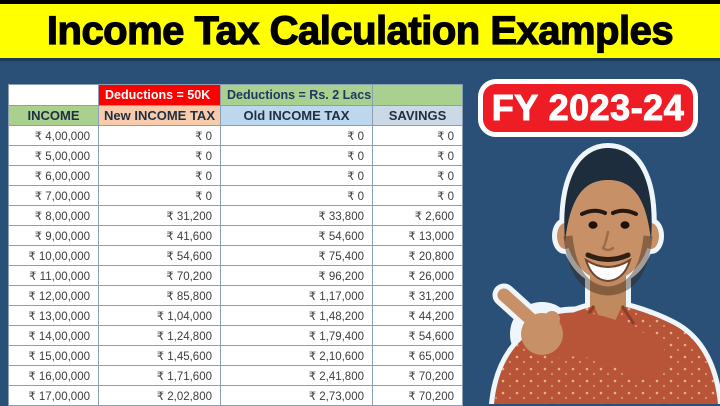 The image size is (720, 406). What do you see at coordinates (53, 155) in the screenshot?
I see `income-cell: ₹ 5,00,000` at bounding box center [53, 155].